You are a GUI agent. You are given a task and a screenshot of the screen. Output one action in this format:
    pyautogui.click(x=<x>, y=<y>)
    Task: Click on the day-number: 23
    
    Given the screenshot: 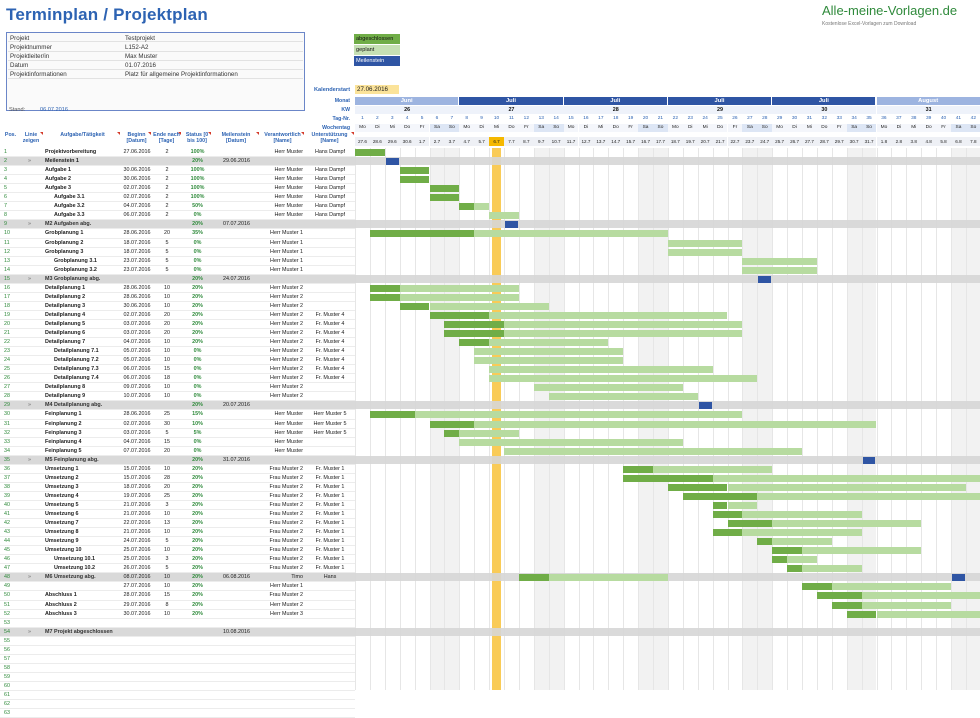 What is the action you would take?
    pyautogui.click(x=690, y=119)
    